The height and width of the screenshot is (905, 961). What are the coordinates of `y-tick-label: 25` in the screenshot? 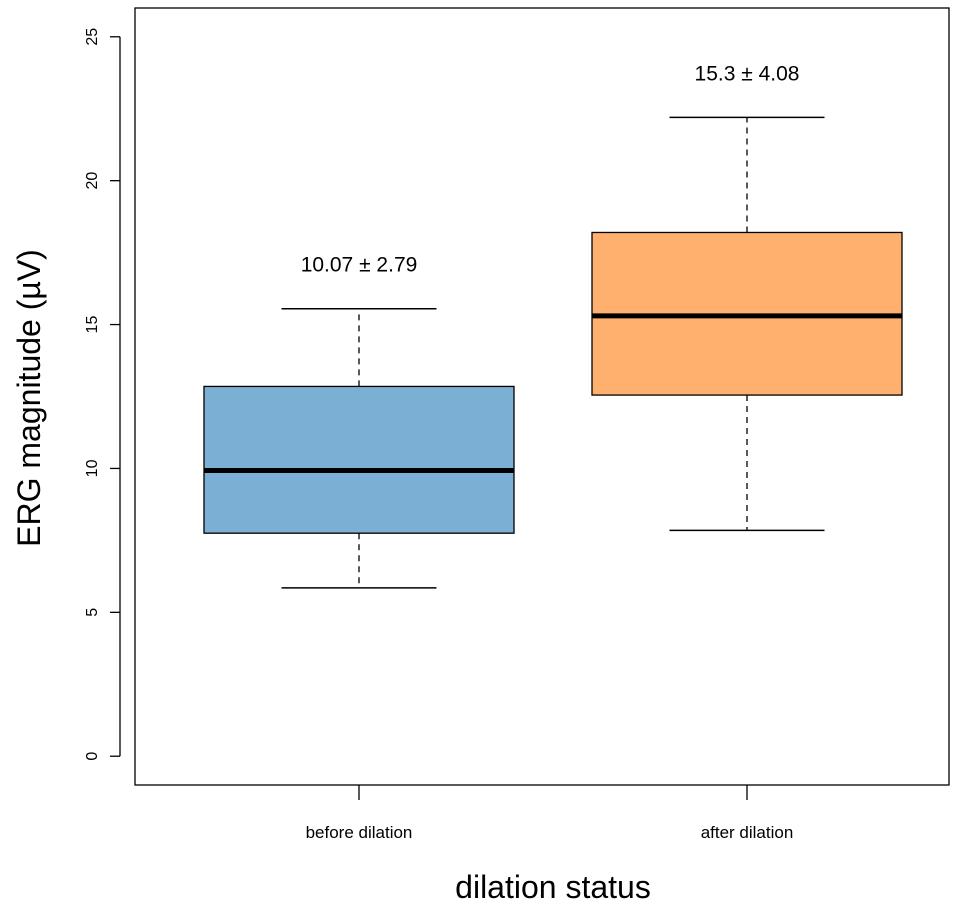 It's located at (92, 37).